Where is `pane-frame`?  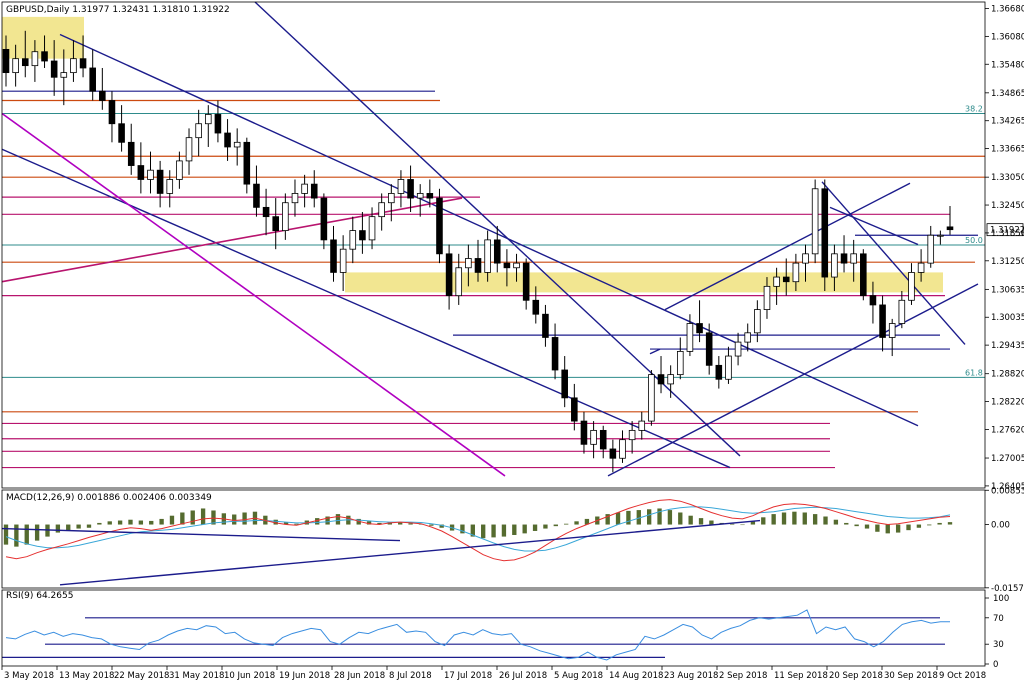 pane-frame is located at coordinates (493, 628).